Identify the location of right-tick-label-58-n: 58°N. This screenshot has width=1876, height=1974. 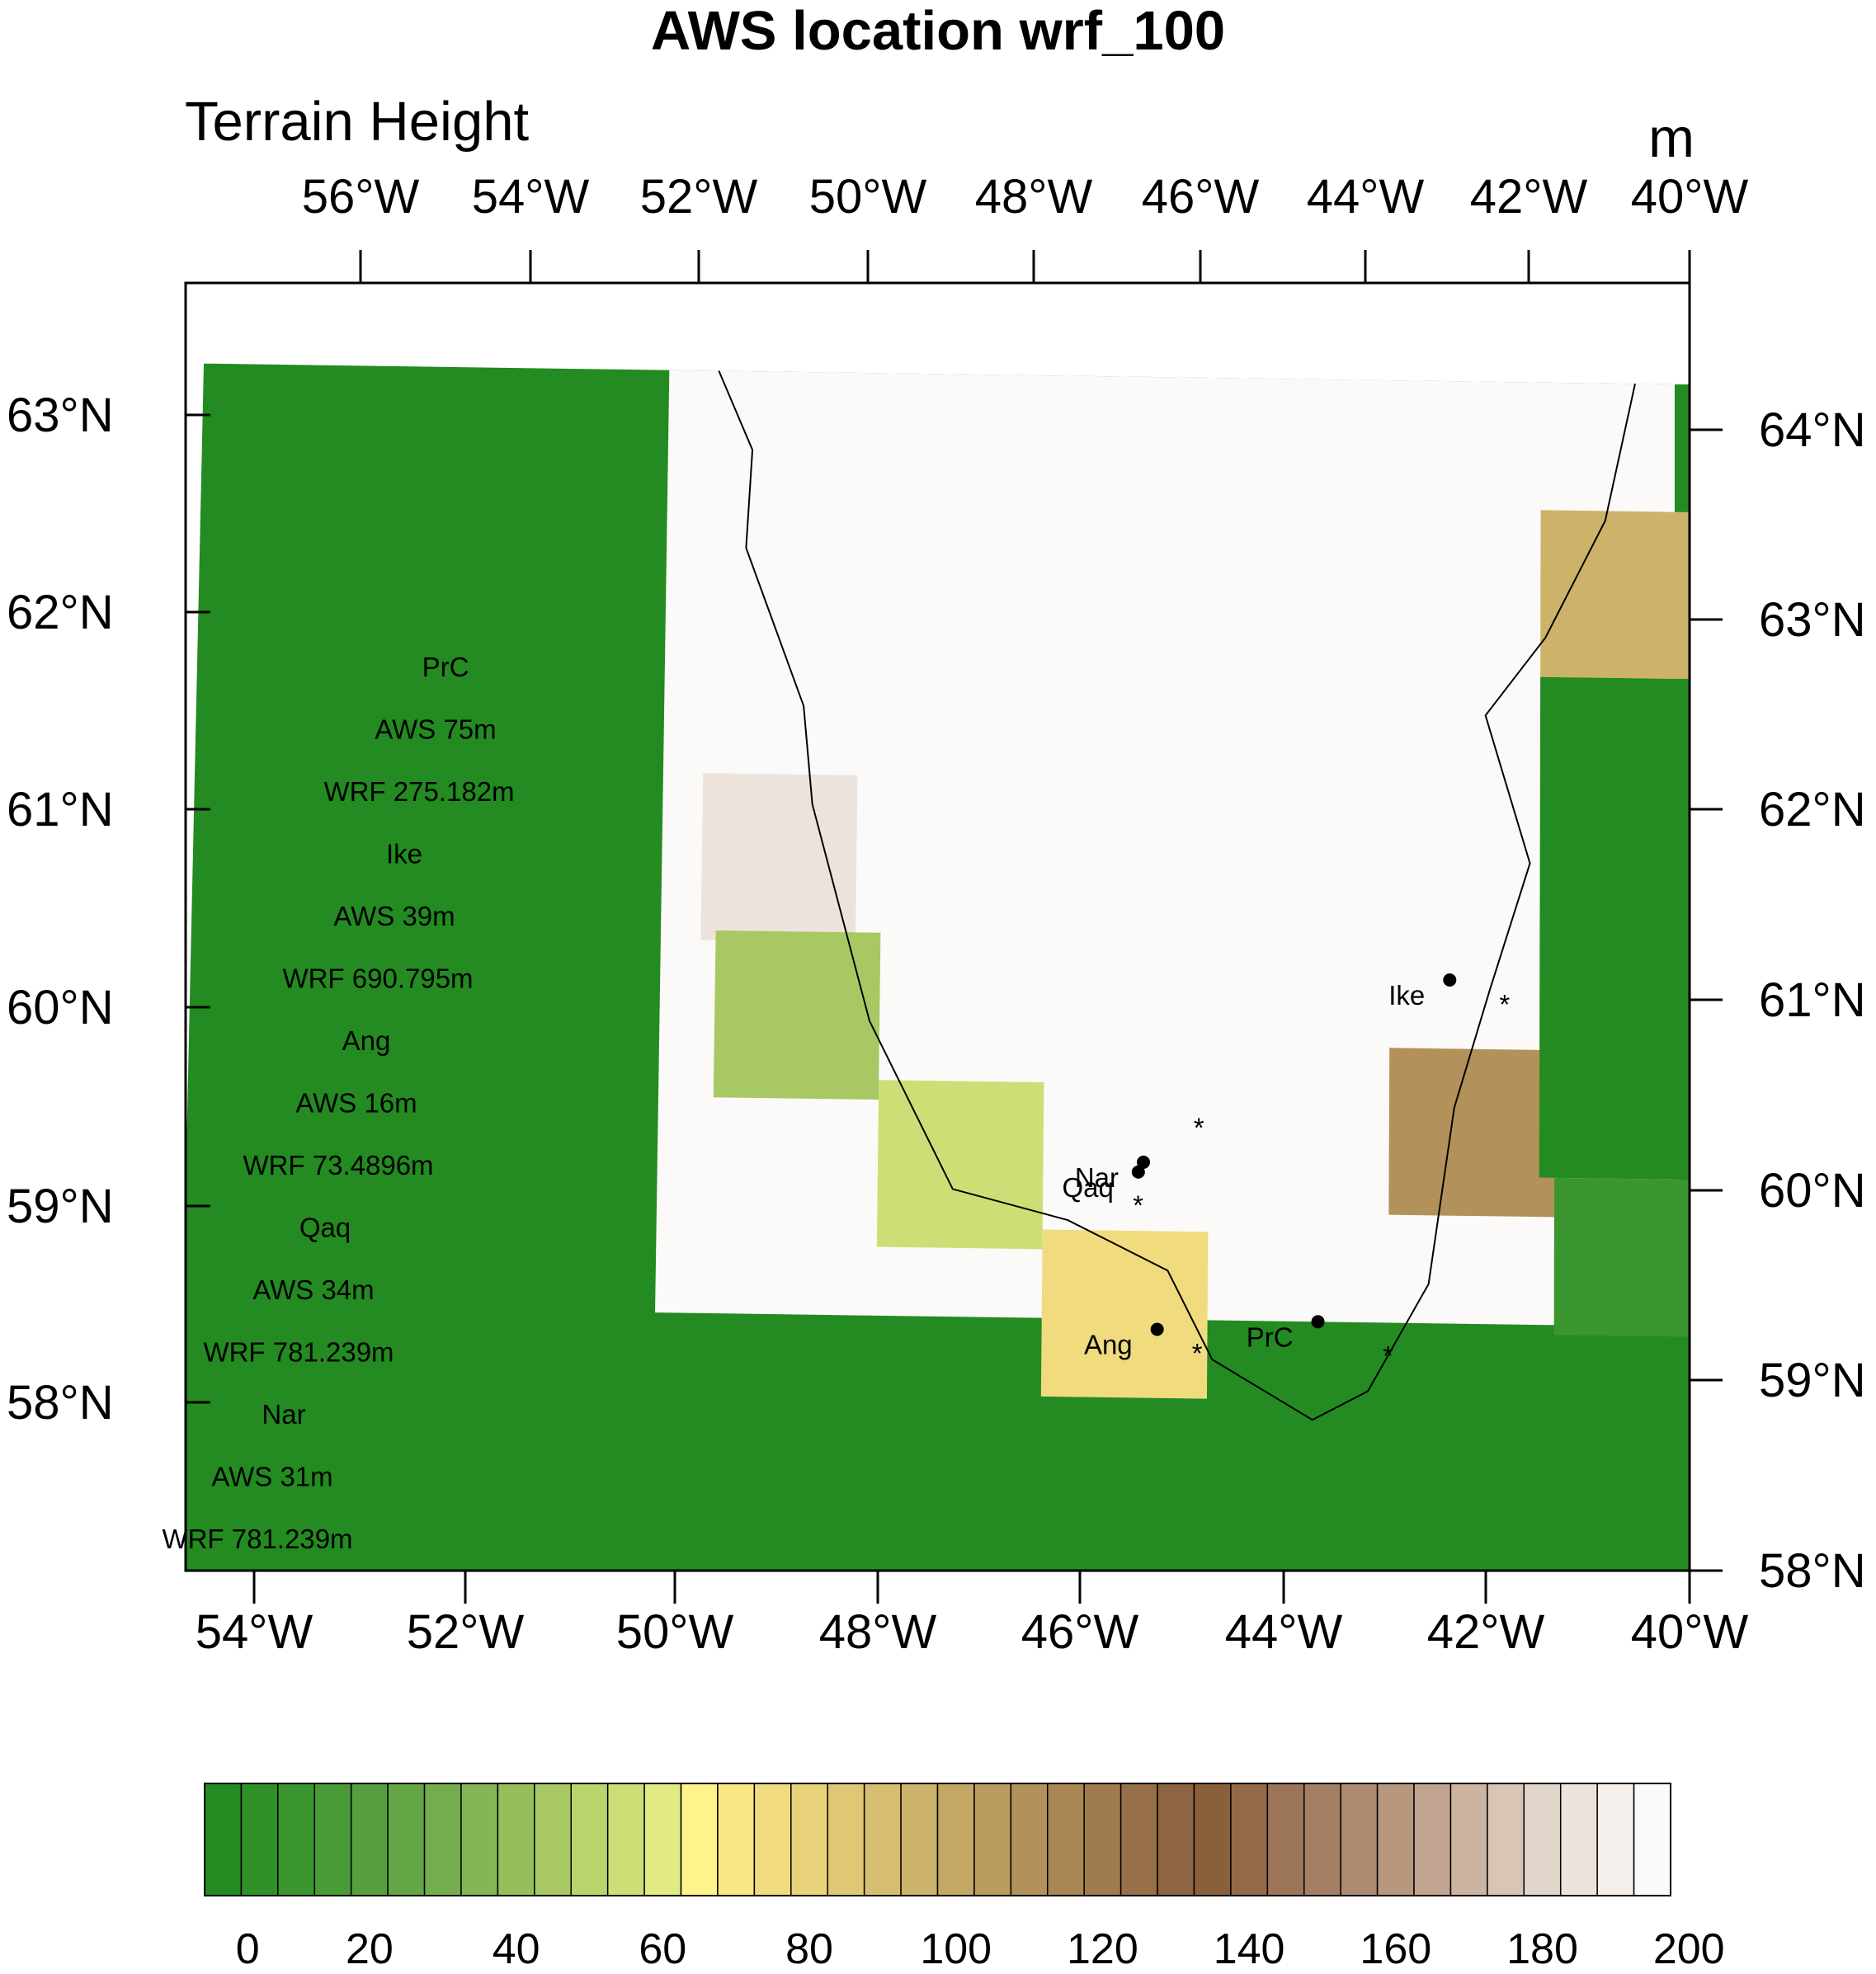
(1812, 1571).